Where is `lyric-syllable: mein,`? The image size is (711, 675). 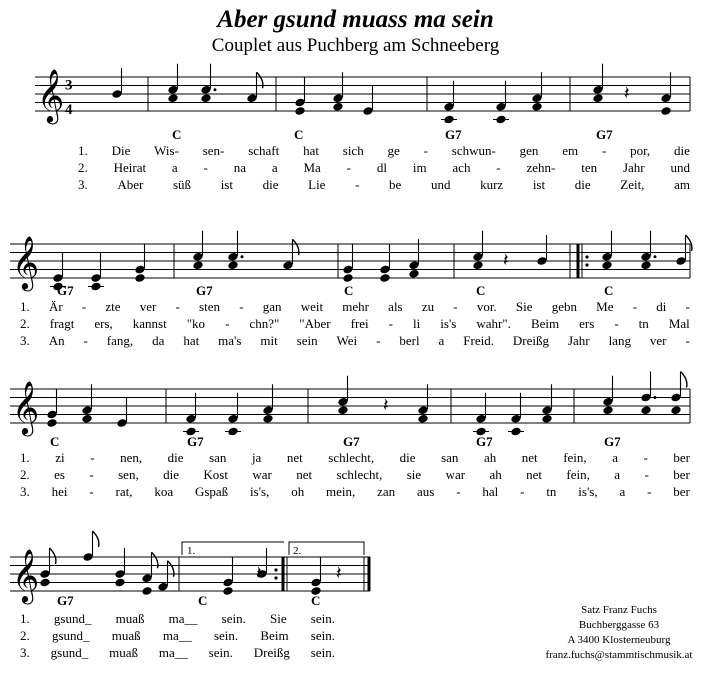 lyric-syllable: mein, is located at coordinates (341, 491).